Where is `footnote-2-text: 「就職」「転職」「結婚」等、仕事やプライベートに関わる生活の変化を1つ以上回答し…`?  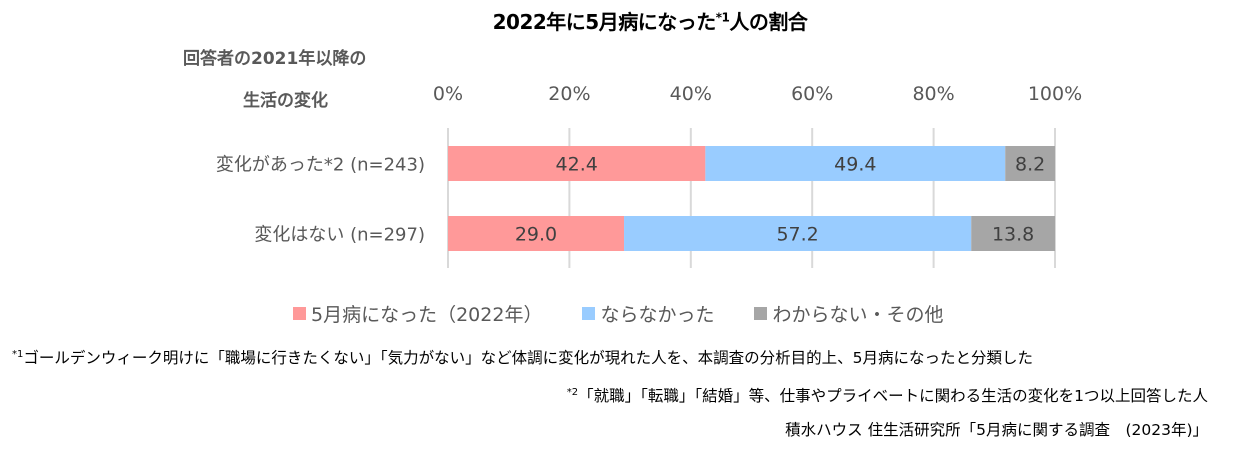
footnote-2-text: 「就職」「転職」「結婚」等、仕事やプライベートに関わる生活の変化を1つ以上回答し… is located at coordinates (893, 396).